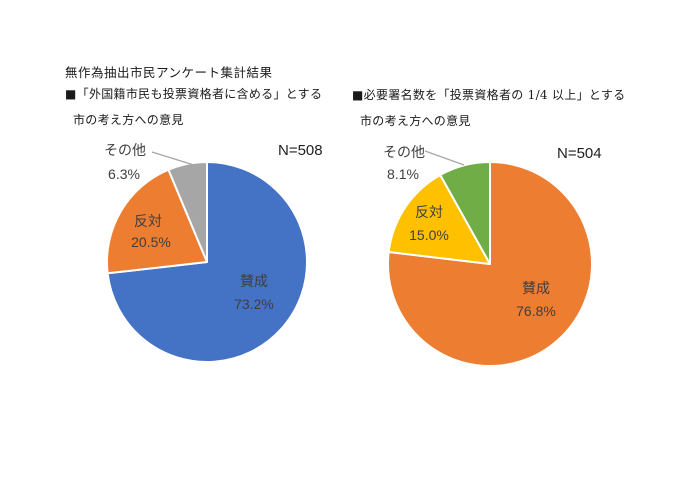  I want to click on chart-right-heading: ■必要署名数を「投票資格者の 1/4 以上」とする 市の考え方への意見, so click(488, 107).